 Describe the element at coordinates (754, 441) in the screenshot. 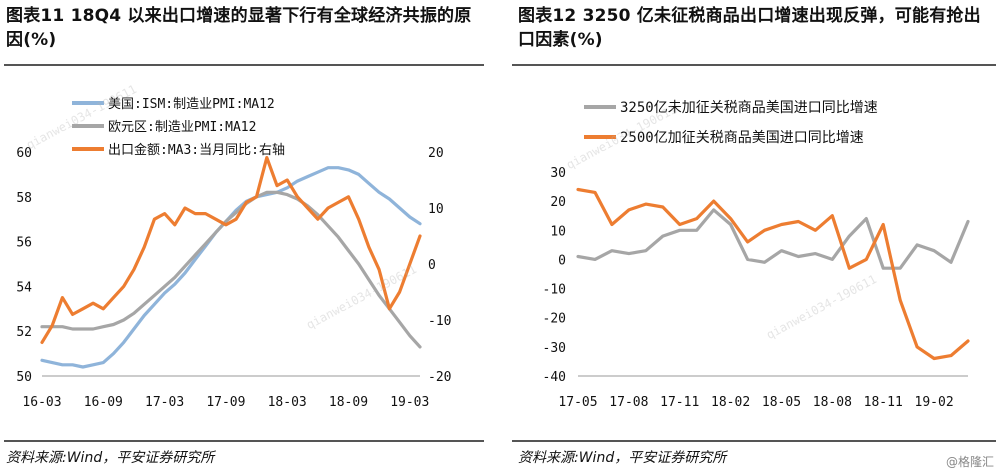

I see `right-bottom-rule` at that location.